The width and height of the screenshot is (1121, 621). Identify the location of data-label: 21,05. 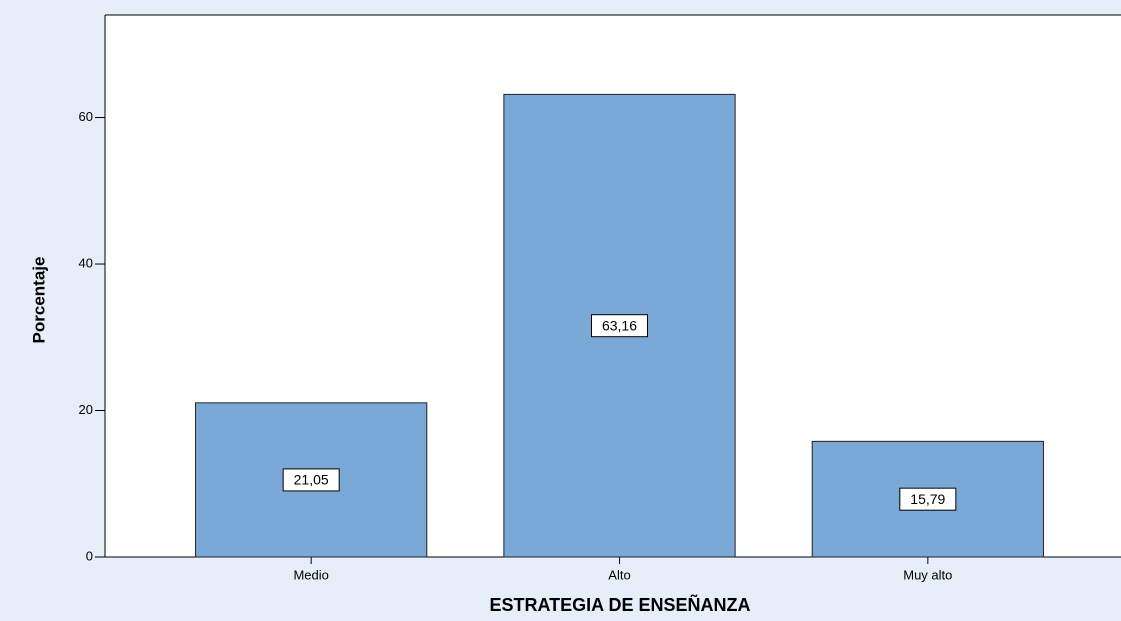
(311, 480).